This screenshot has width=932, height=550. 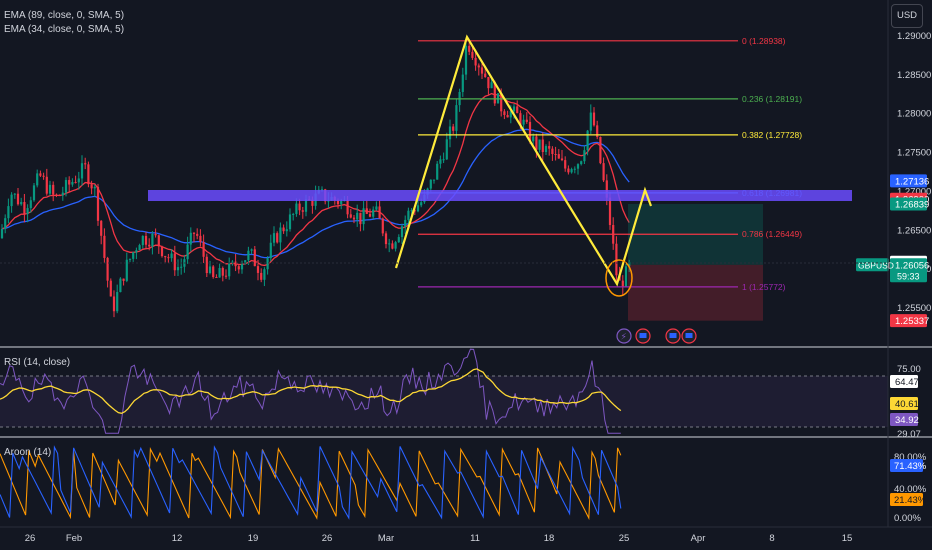 What do you see at coordinates (523, 160) in the screenshot?
I see `pattern-lines` at bounding box center [523, 160].